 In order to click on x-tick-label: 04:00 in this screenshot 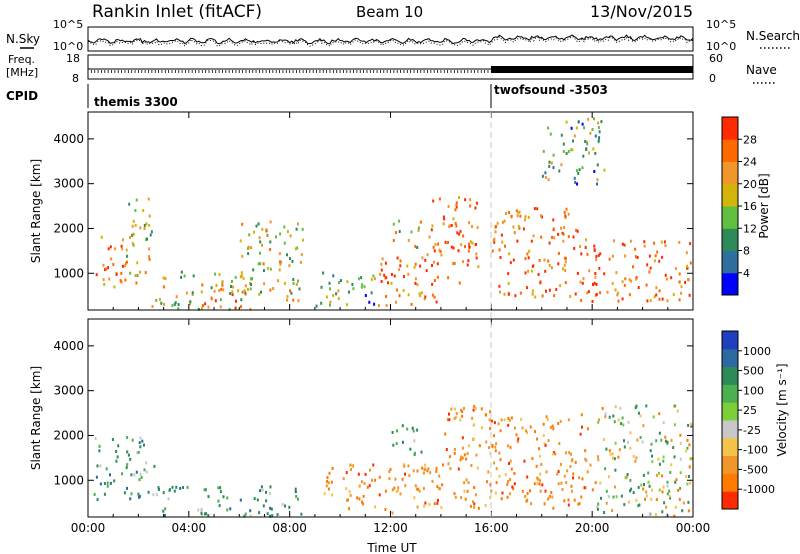, I will do `click(189, 528)`.